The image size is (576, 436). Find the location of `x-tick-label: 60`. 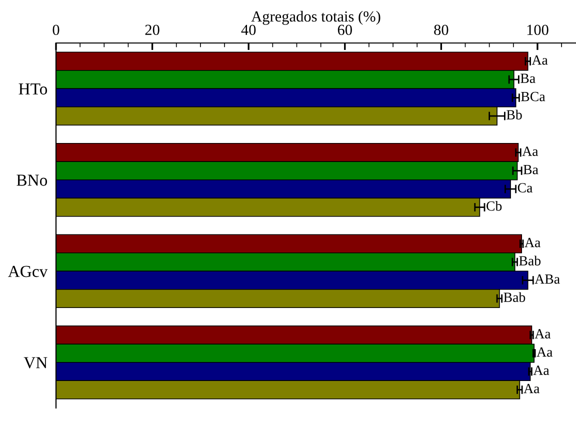

x-tick-label: 60 is located at coordinates (345, 30).